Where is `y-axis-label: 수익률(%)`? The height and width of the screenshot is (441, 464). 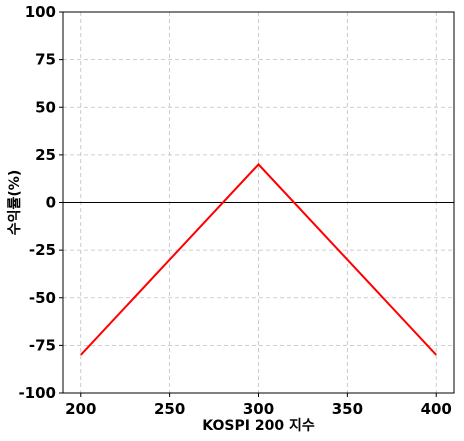
y-axis-label: 수익률(%) is located at coordinates (14, 202).